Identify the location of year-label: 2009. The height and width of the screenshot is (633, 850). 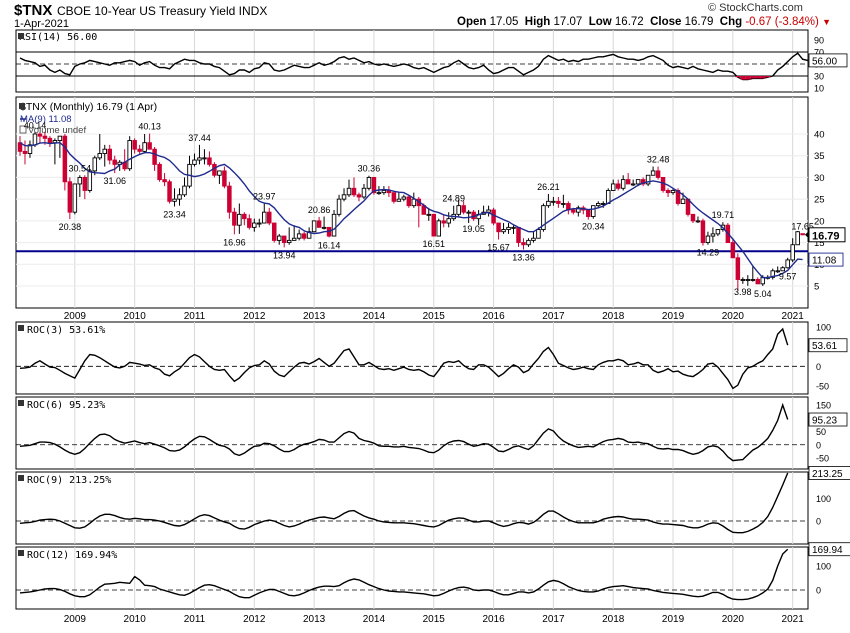
(75, 316).